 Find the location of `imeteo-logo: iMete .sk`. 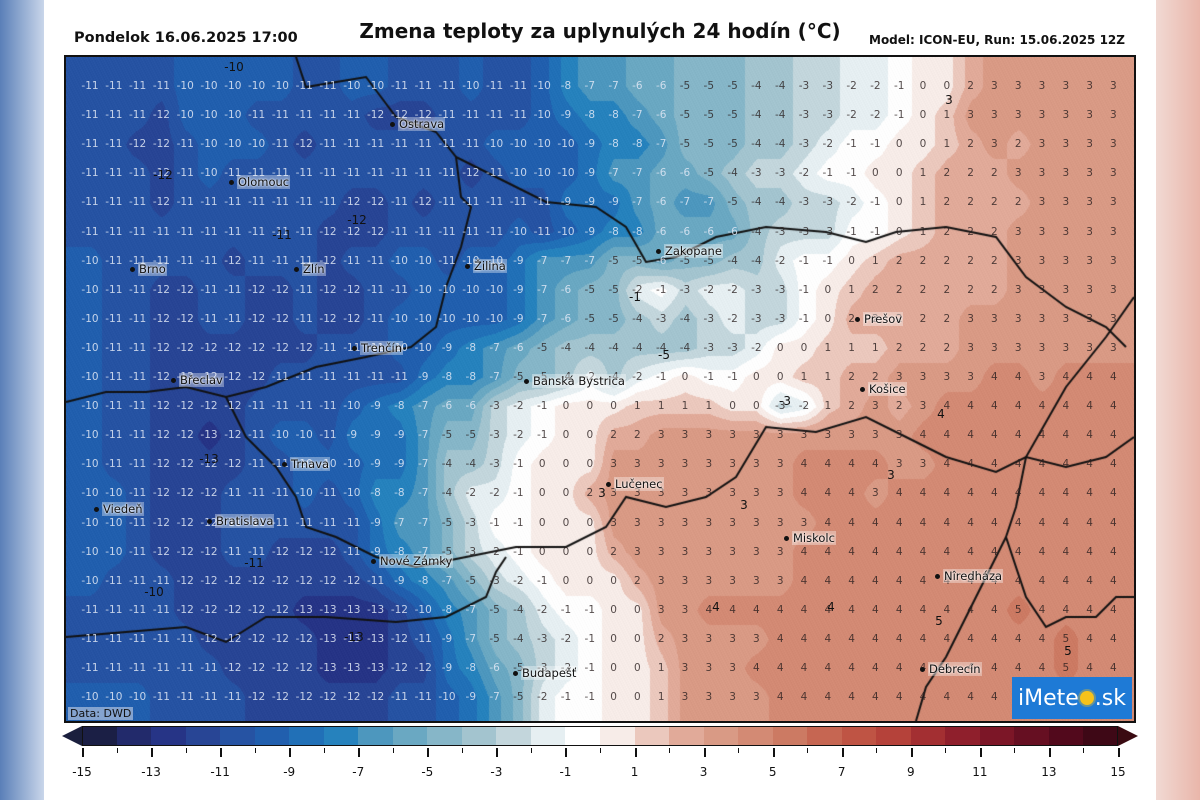

imeteo-logo: iMete .sk is located at coordinates (1072, 698).